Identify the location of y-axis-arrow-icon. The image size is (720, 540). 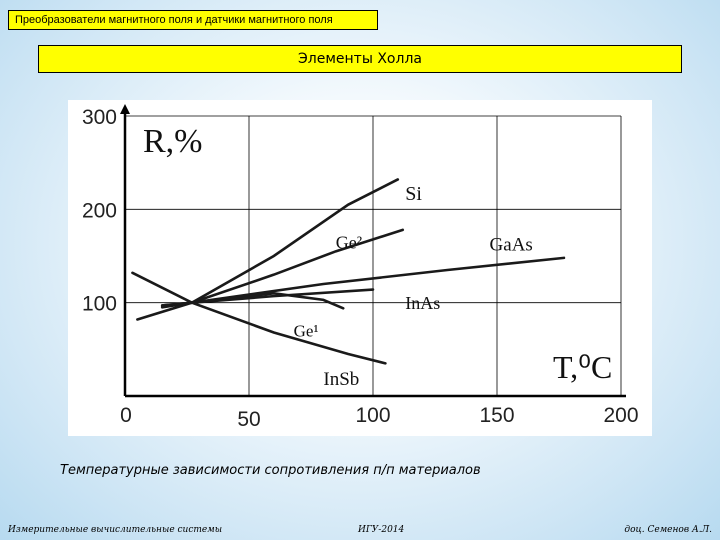
(125, 109).